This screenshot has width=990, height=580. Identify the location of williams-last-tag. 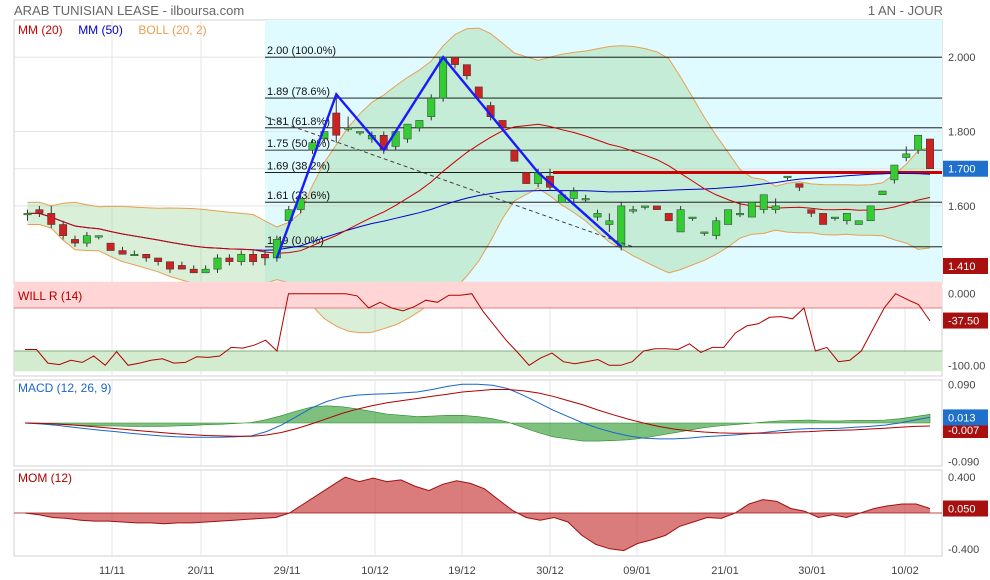
(965, 320).